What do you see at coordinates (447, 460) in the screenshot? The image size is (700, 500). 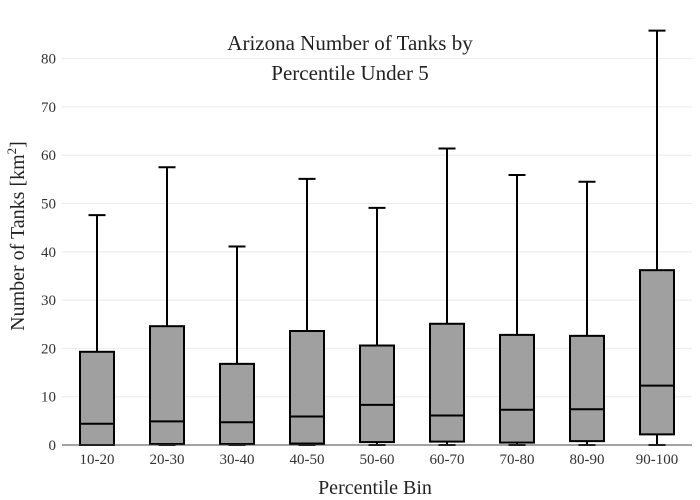 I see `x-tick-label: 60-70` at bounding box center [447, 460].